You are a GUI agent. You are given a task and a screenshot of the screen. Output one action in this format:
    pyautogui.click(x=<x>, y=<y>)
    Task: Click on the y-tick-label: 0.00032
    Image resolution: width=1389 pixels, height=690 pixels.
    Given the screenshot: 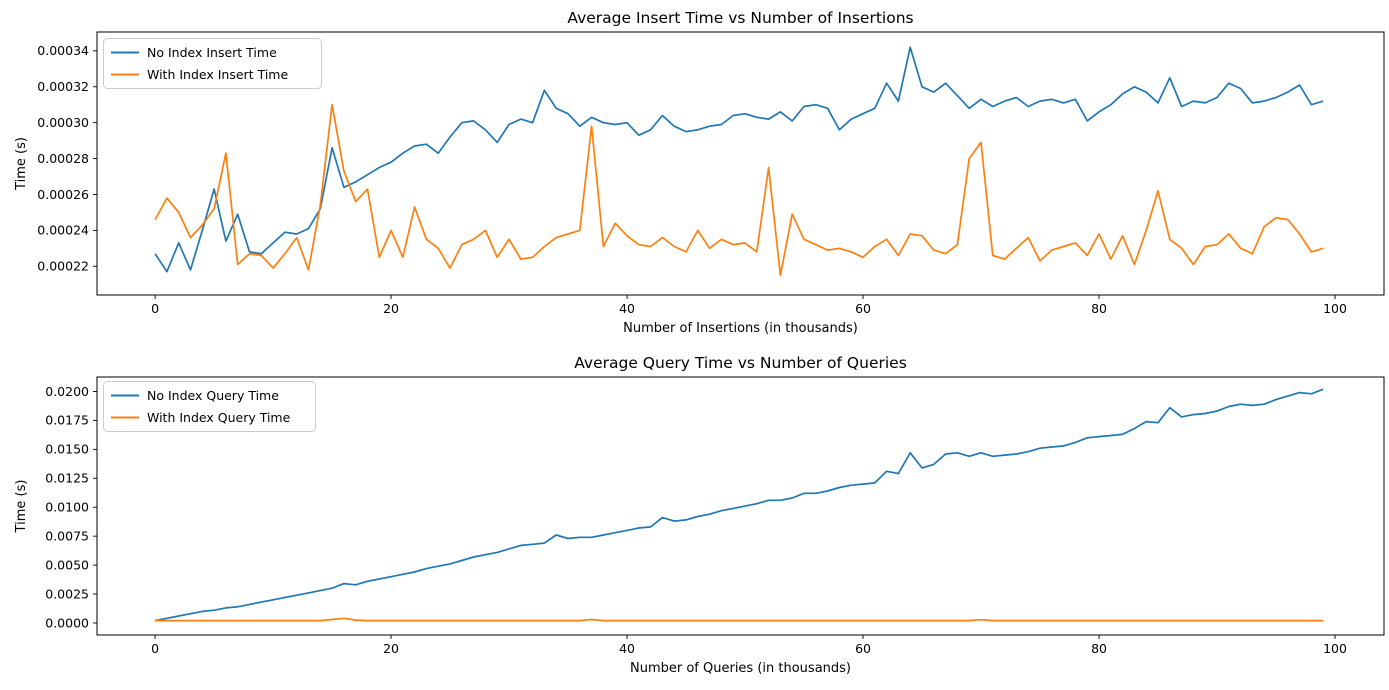 What is the action you would take?
    pyautogui.click(x=63, y=86)
    